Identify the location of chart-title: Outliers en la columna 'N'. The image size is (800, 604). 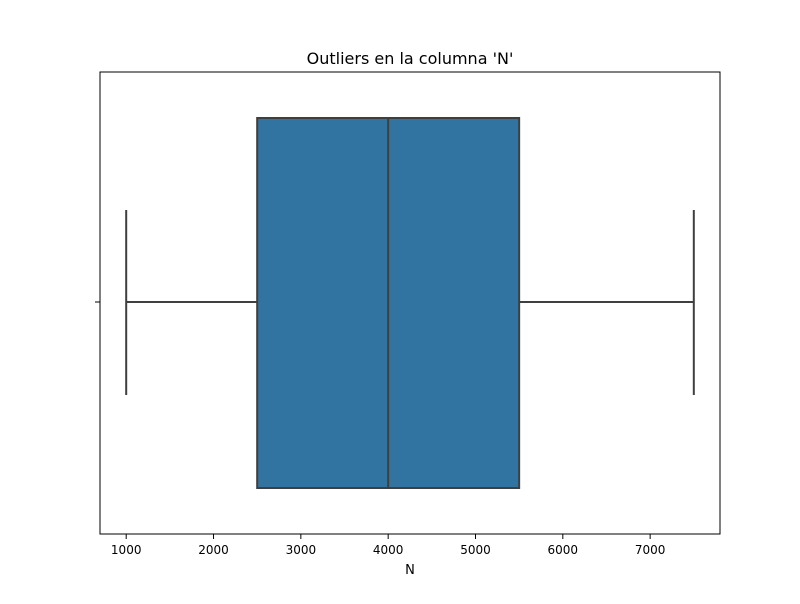
(410, 58).